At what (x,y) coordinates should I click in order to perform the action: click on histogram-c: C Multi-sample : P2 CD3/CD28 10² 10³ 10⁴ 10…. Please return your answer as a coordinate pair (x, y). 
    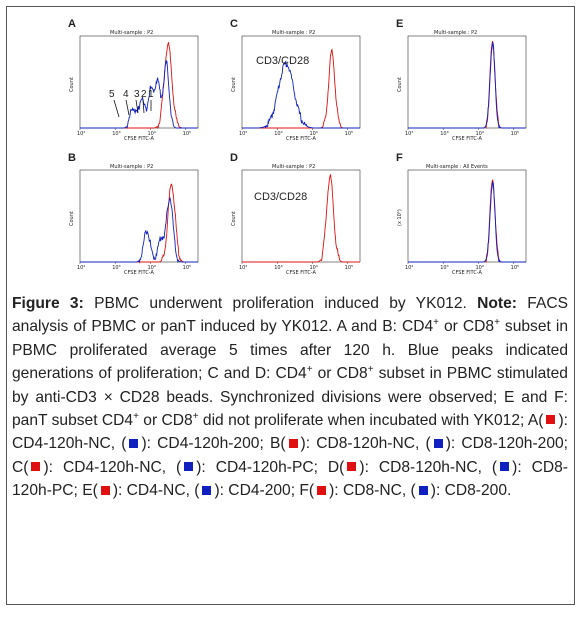
    Looking at the image, I should click on (295, 80).